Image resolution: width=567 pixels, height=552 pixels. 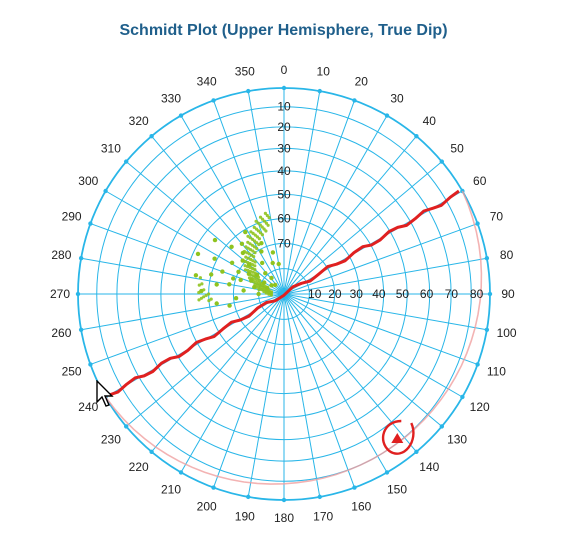 What do you see at coordinates (284, 171) in the screenshot?
I see `dip-label-north-40: 40` at bounding box center [284, 171].